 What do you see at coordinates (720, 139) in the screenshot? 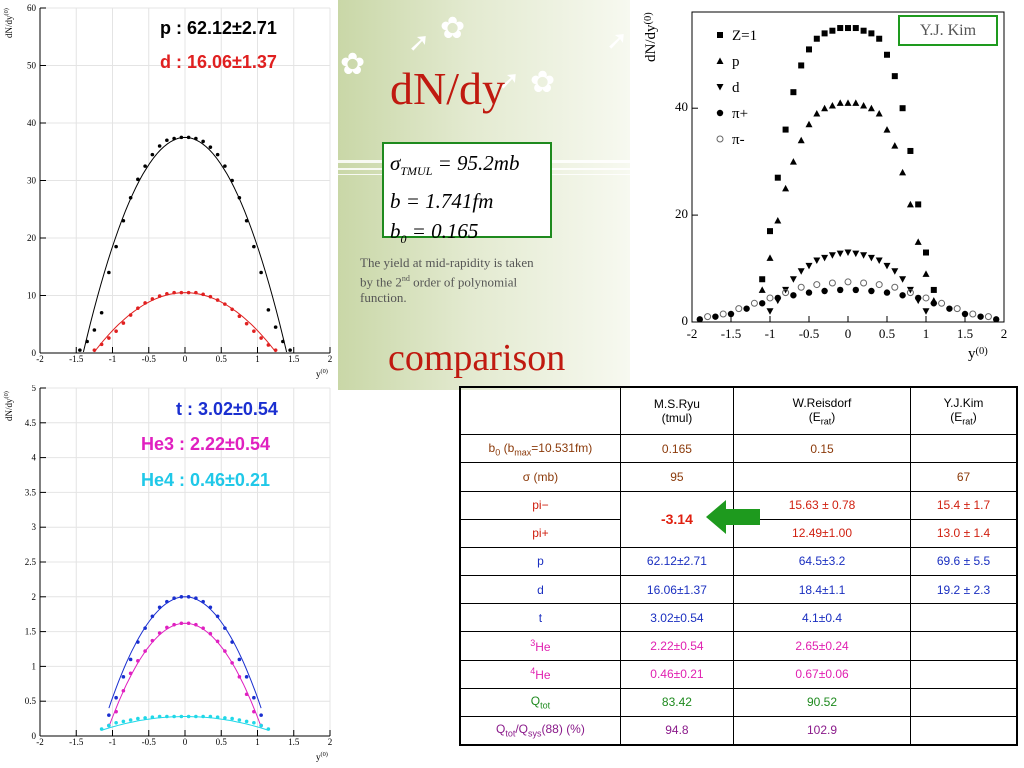
I see `legend-marker-π-` at bounding box center [720, 139].